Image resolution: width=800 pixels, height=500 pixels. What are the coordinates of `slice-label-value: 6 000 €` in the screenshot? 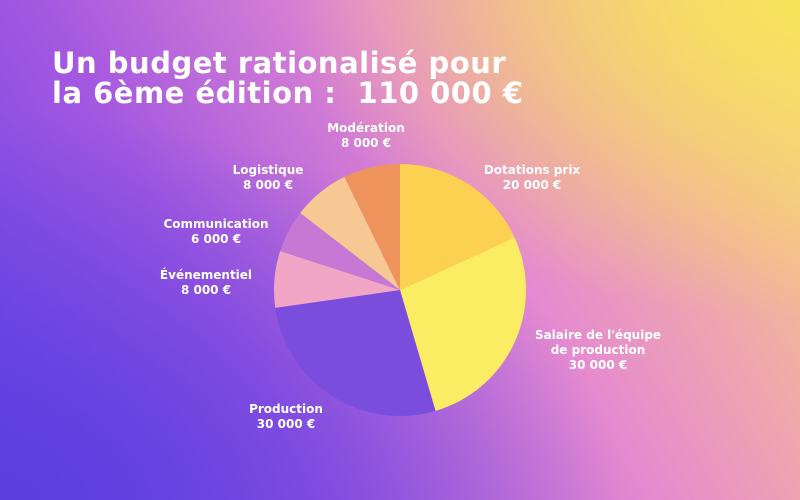 It's located at (216, 239).